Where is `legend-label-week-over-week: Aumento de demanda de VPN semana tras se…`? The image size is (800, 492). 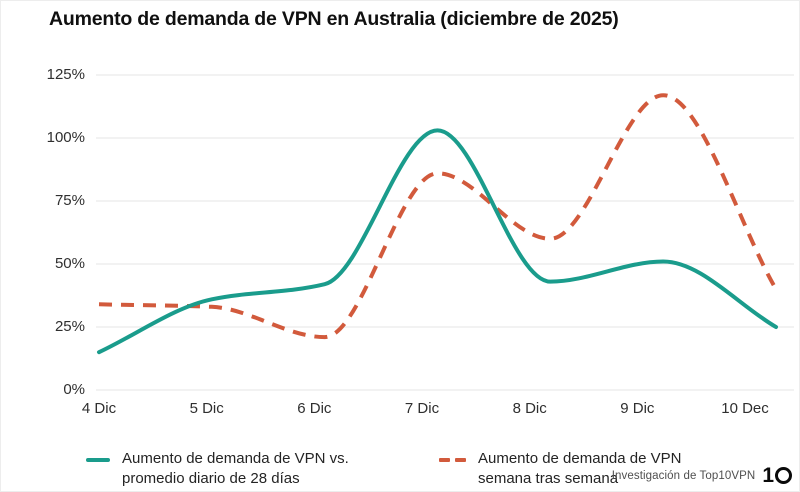 legend-label-week-over-week: Aumento de demanda de VPN semana tras se… is located at coordinates (579, 469).